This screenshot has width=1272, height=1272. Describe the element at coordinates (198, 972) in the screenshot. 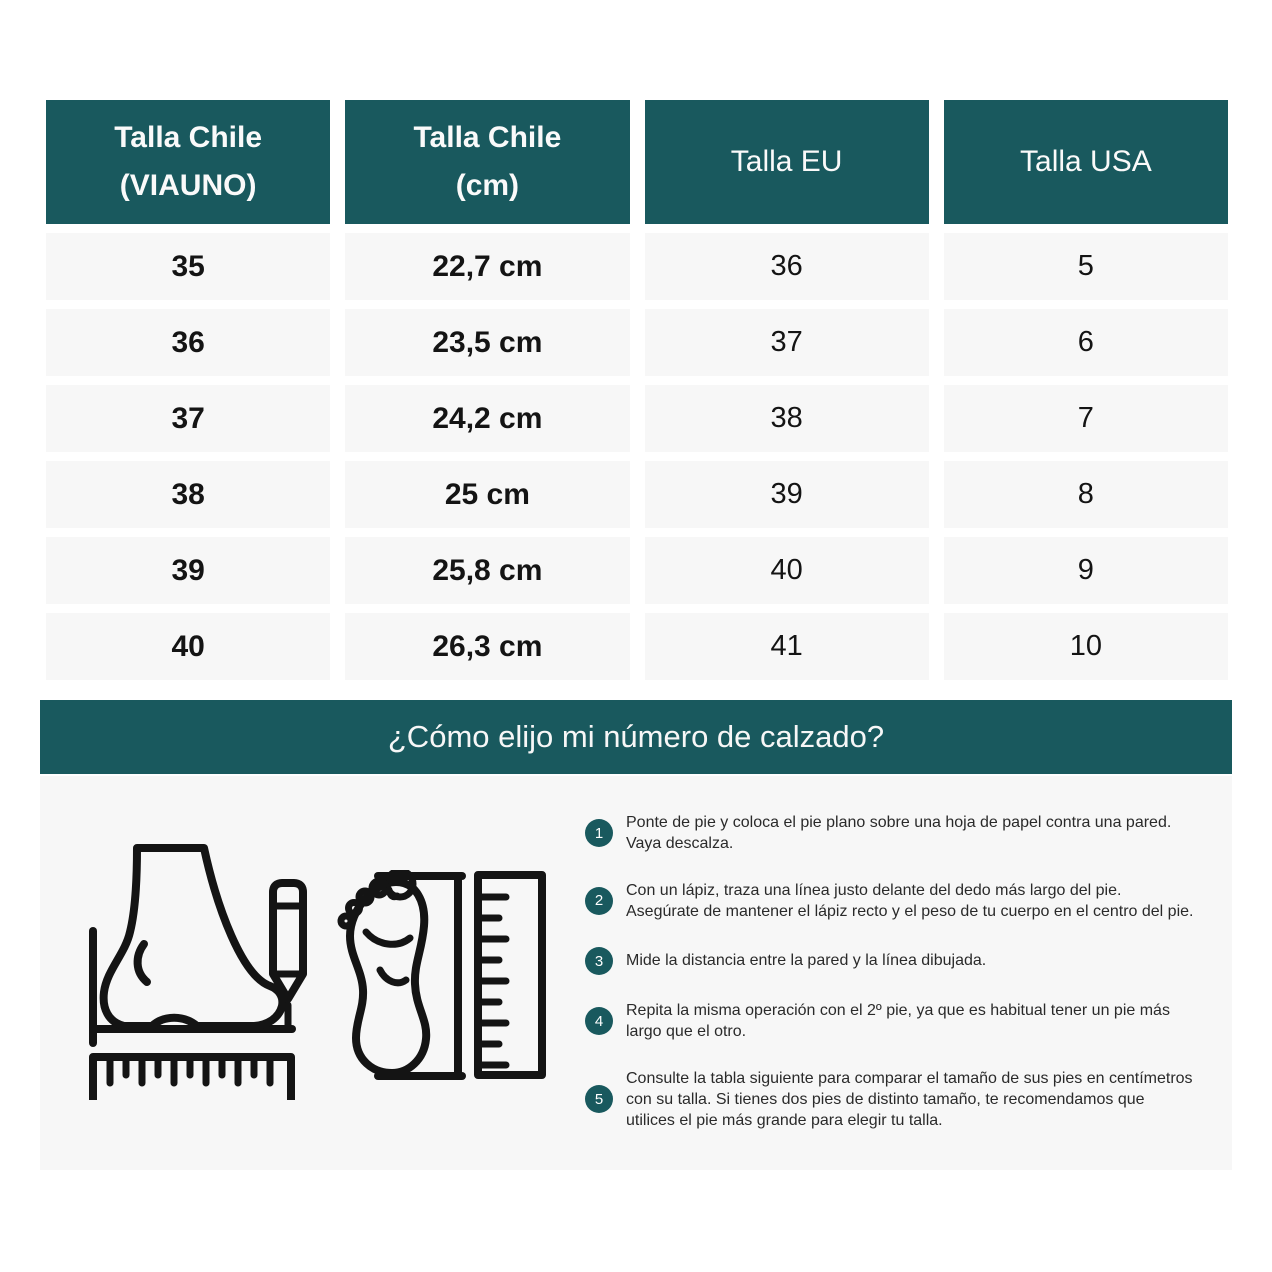

I see `foot-side-measure-icon` at that location.